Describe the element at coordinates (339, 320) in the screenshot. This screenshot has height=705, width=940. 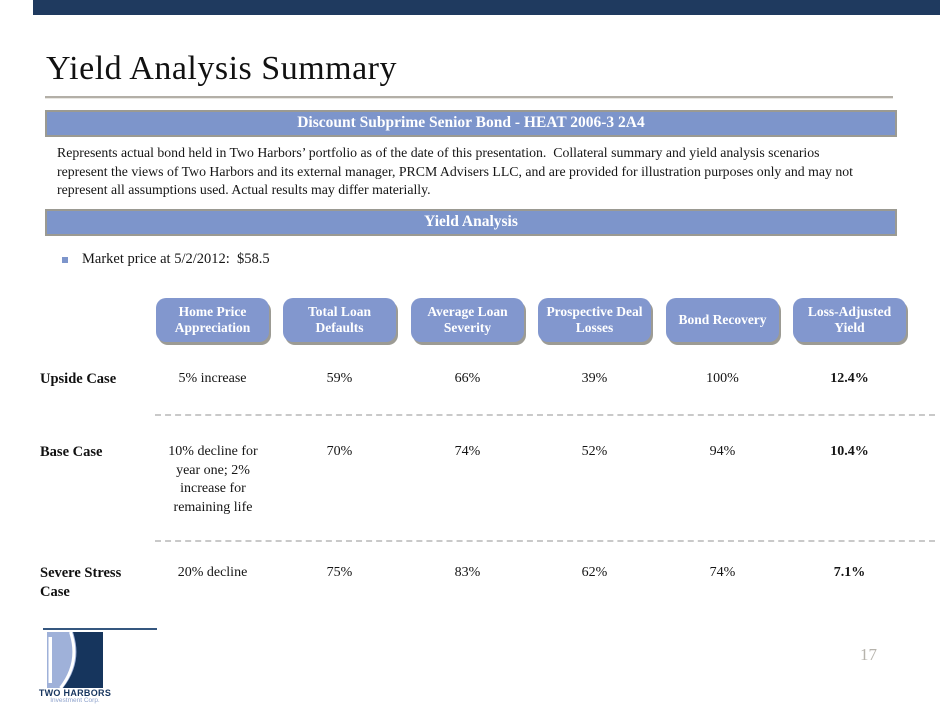
I see `column-header-total-loan-defaults: Total Loan Defaults` at that location.